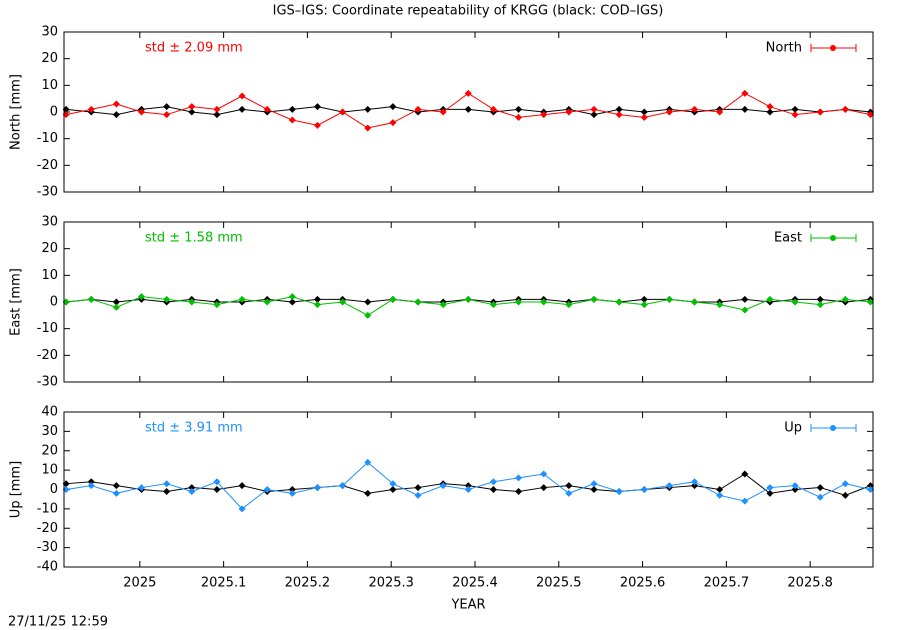  Describe the element at coordinates (643, 583) in the screenshot. I see `x-tick-label: 2025.6` at that location.